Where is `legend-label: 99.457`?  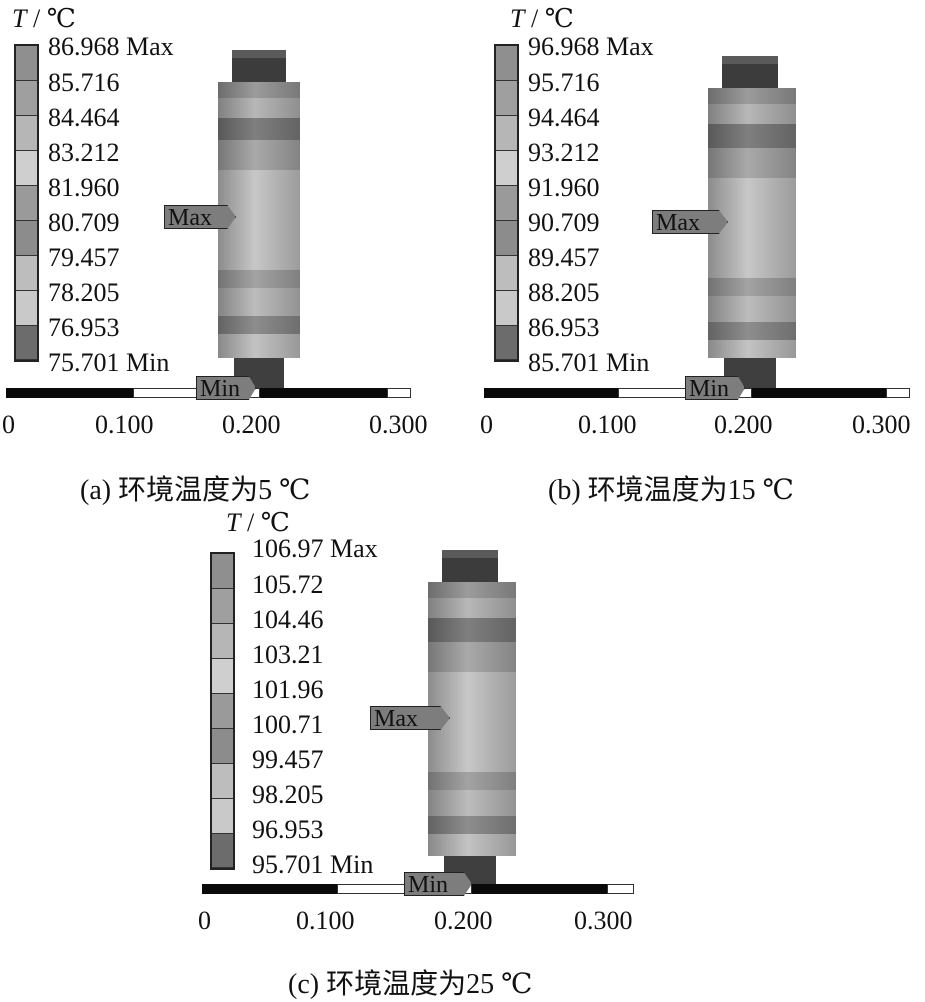
legend-label: 99.457 is located at coordinates (288, 759).